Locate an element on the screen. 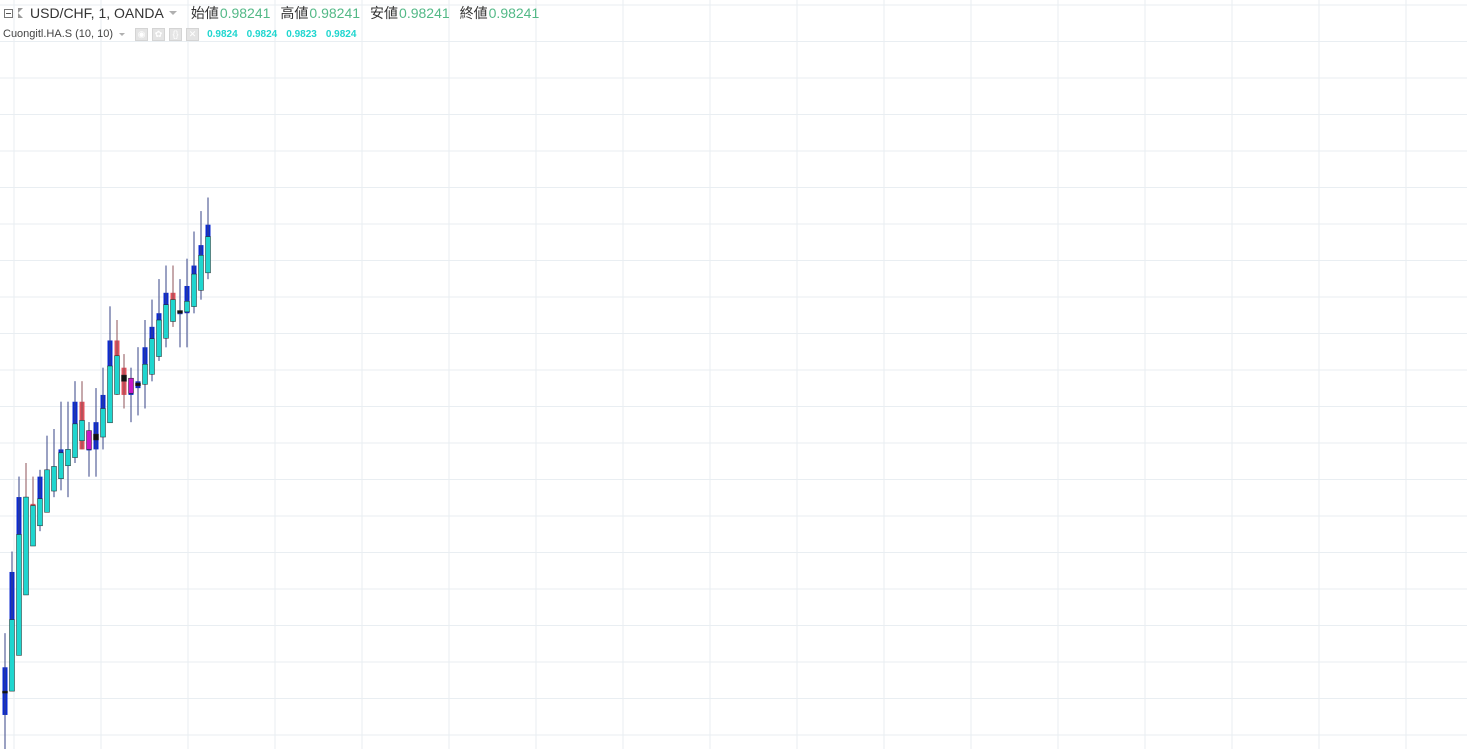 Image resolution: width=1467 pixels, height=749 pixels. indicator-chevron-icon is located at coordinates (122, 34).